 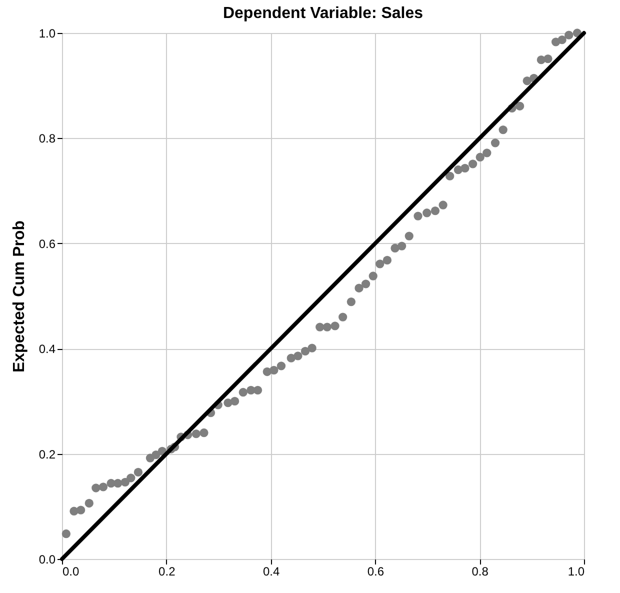 What do you see at coordinates (71, 571) in the screenshot?
I see `x-tick-label: 0.0` at bounding box center [71, 571].